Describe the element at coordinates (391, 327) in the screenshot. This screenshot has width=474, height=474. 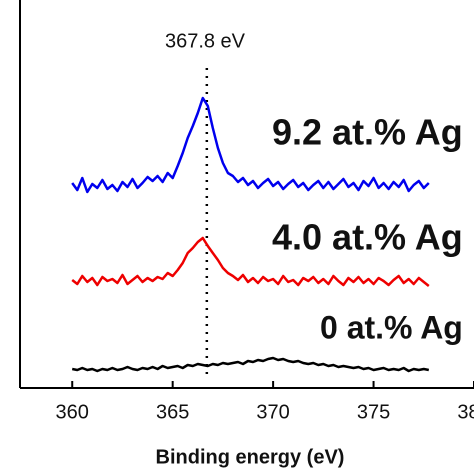
I see `series-label: 0 at.% Ag` at that location.